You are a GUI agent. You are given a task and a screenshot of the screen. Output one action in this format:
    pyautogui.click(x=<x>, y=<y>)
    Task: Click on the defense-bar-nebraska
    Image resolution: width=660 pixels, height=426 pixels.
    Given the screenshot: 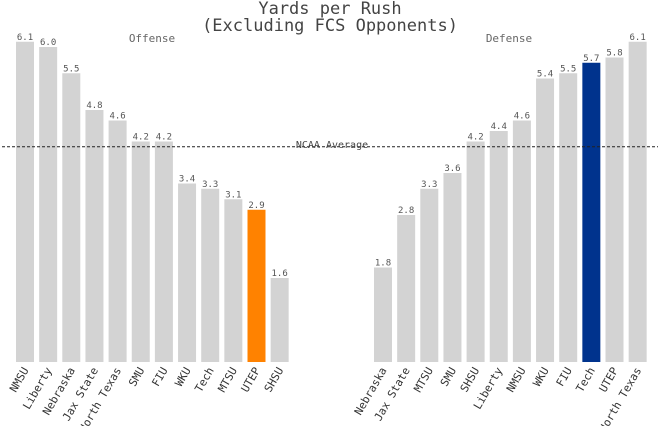 What is the action you would take?
    pyautogui.click(x=383, y=314)
    